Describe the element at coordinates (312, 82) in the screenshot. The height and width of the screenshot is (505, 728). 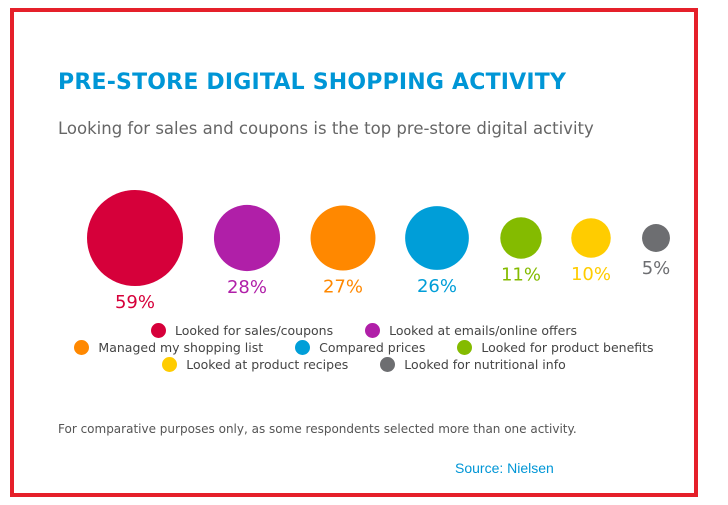
I see `chart-title: PRE-STORE DIGITAL SHOPPING ACTIVITY` at that location.